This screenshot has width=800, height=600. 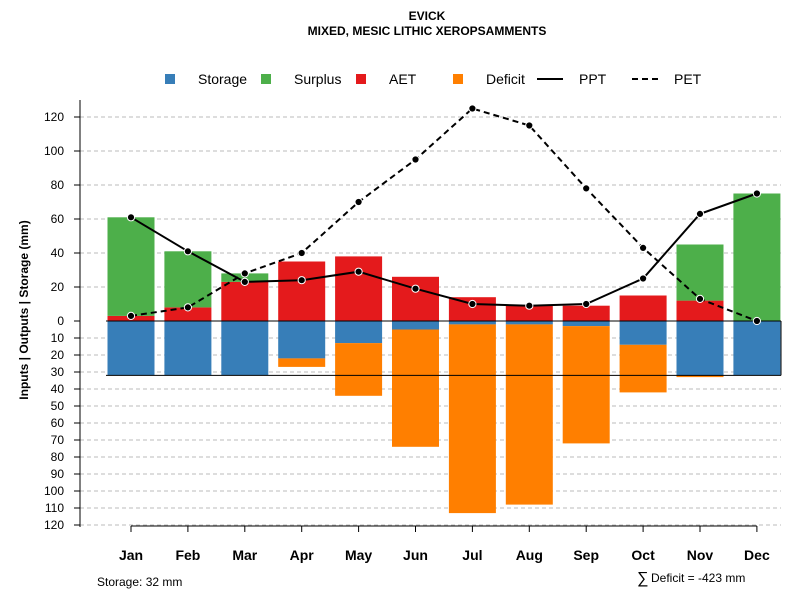 I want to click on legend-label-pet: PET, so click(x=688, y=79).